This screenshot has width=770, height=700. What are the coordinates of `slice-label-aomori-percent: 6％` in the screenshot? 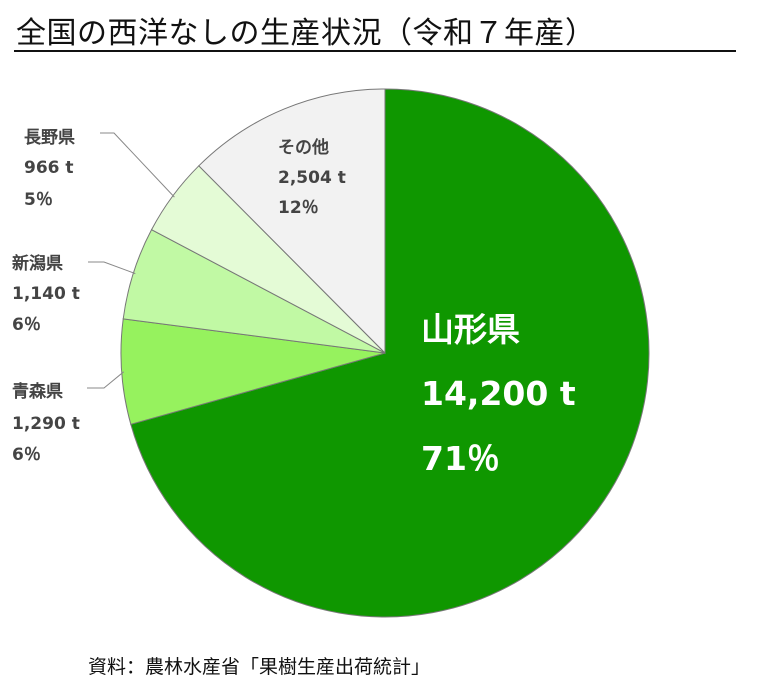 It's located at (26, 455).